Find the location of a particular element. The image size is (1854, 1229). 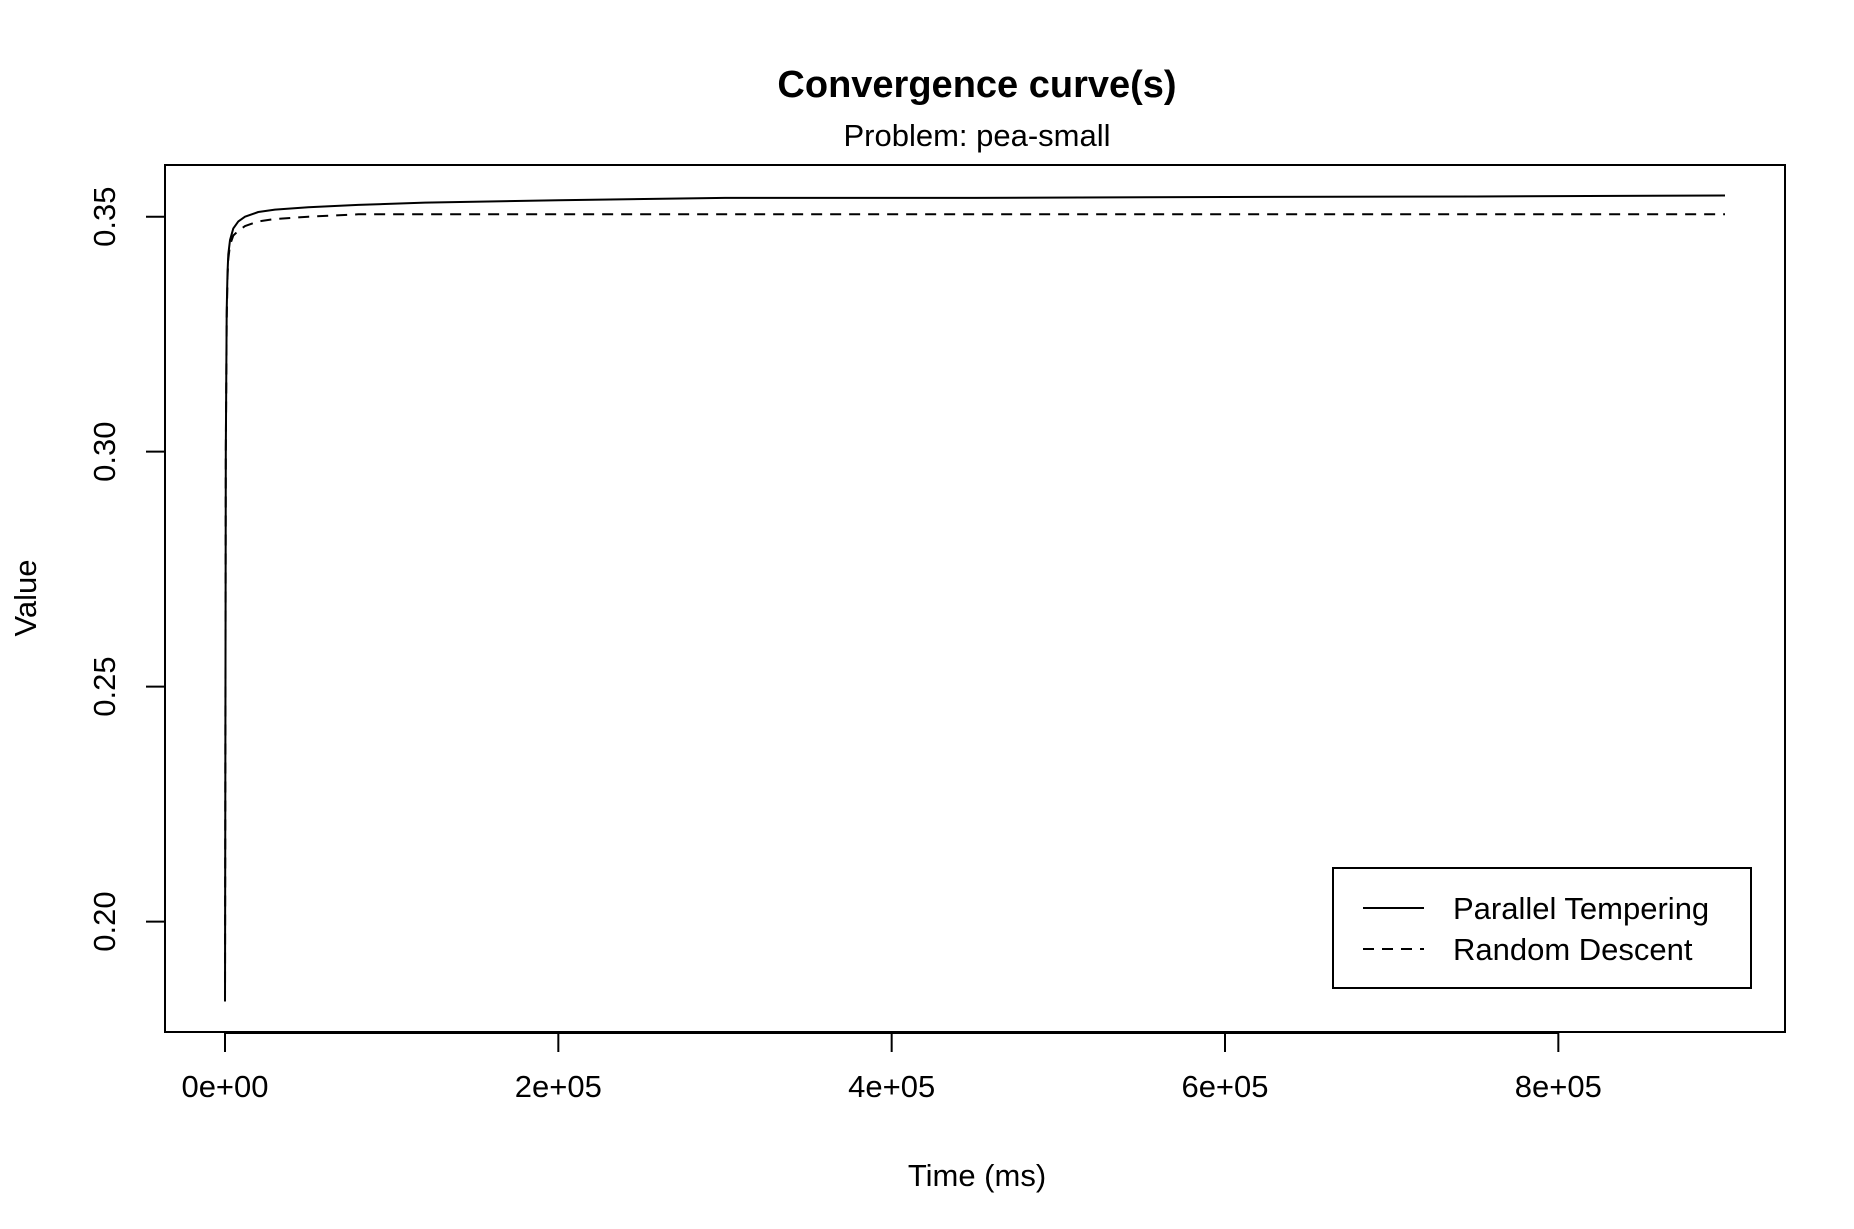

legend: Parallel Tempering Random Descent is located at coordinates (1542, 928).